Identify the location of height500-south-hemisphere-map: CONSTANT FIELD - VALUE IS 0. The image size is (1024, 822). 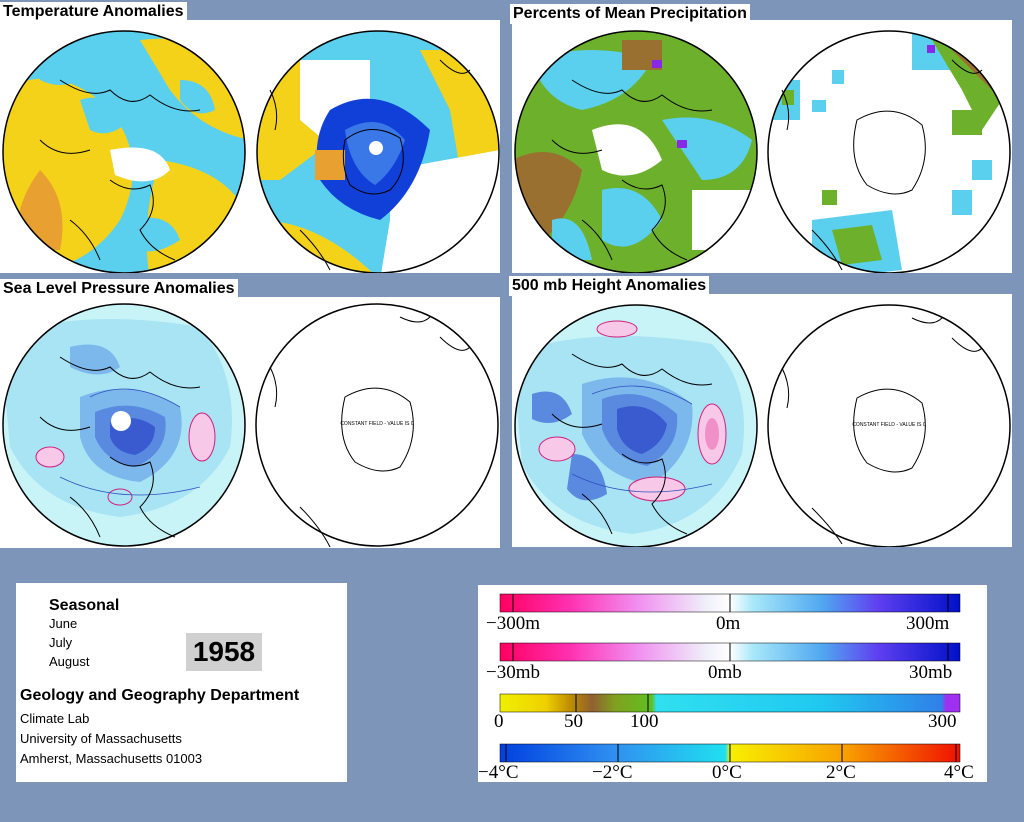
(889, 425).